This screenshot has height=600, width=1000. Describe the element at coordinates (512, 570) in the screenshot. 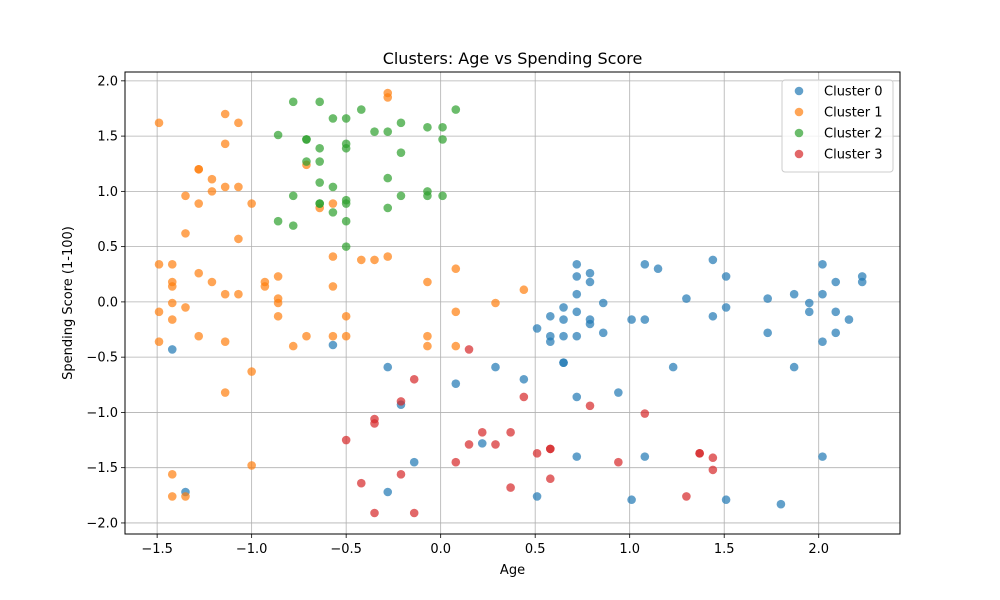

I see `x-axis-label: Age` at that location.